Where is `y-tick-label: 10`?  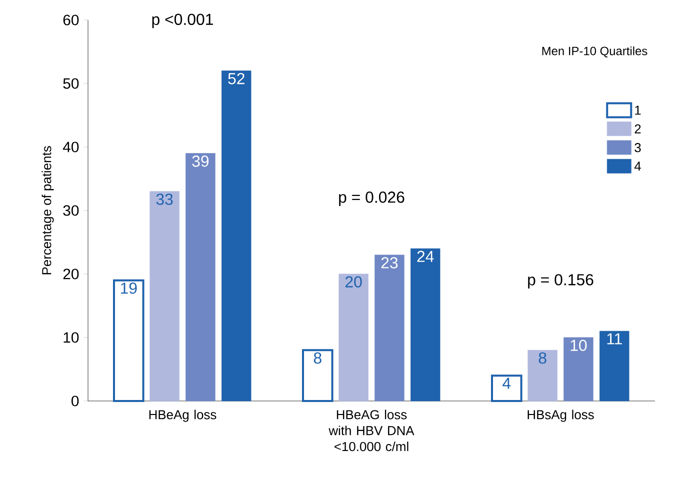
y-tick-label: 10 is located at coordinates (71, 337).